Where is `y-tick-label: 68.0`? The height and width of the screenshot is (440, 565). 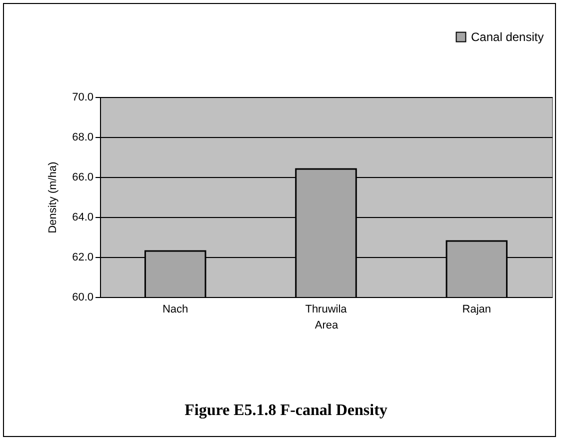
y-tick-label: 68.0 is located at coordinates (83, 138).